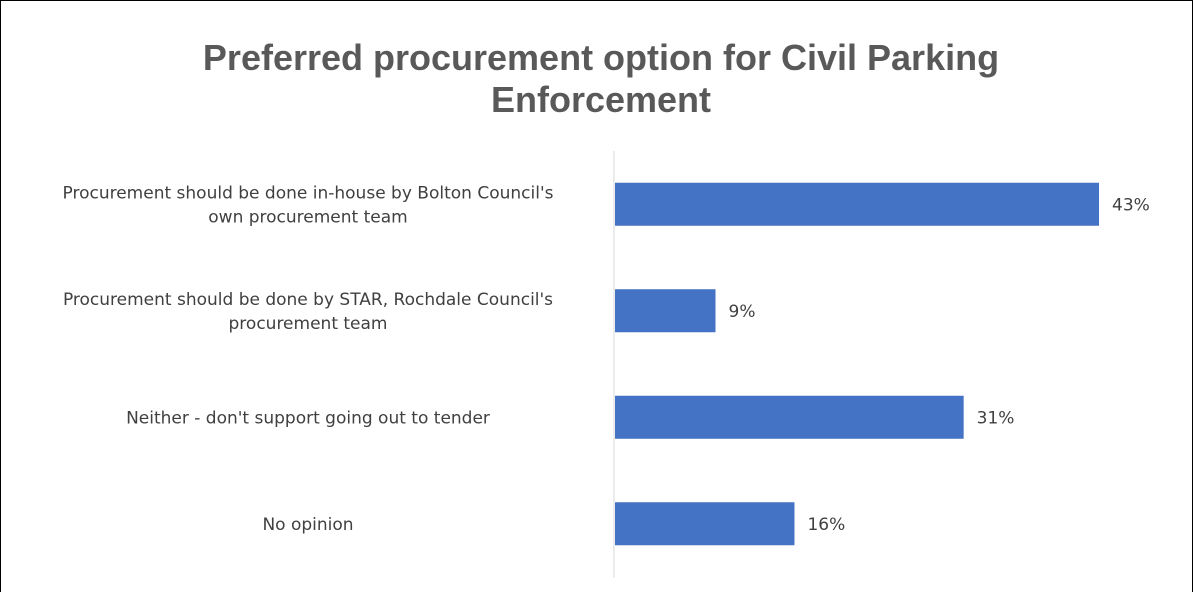 This screenshot has height=593, width=1193. What do you see at coordinates (996, 418) in the screenshot?
I see `data-label-2: 31%` at bounding box center [996, 418].